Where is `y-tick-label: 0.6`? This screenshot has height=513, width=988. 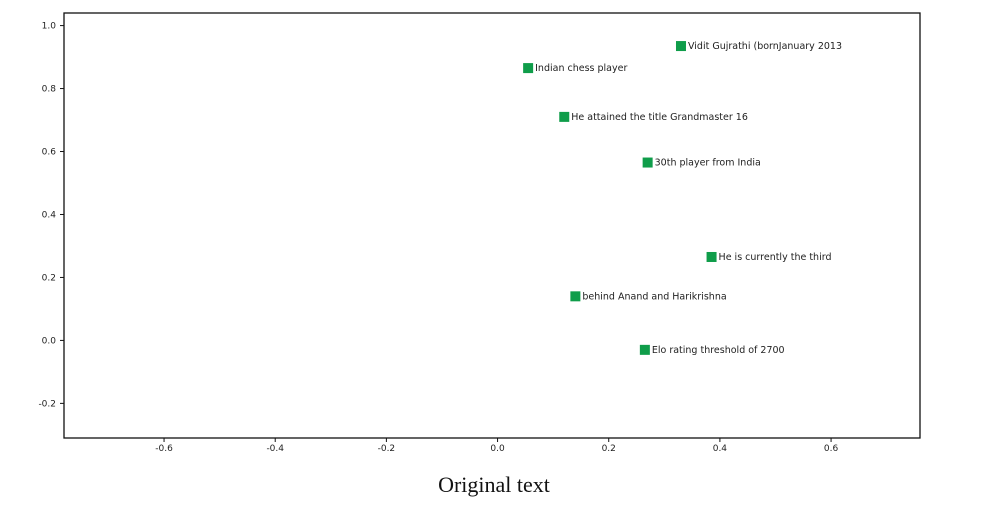 y-tick-label: 0.6 is located at coordinates (49, 153).